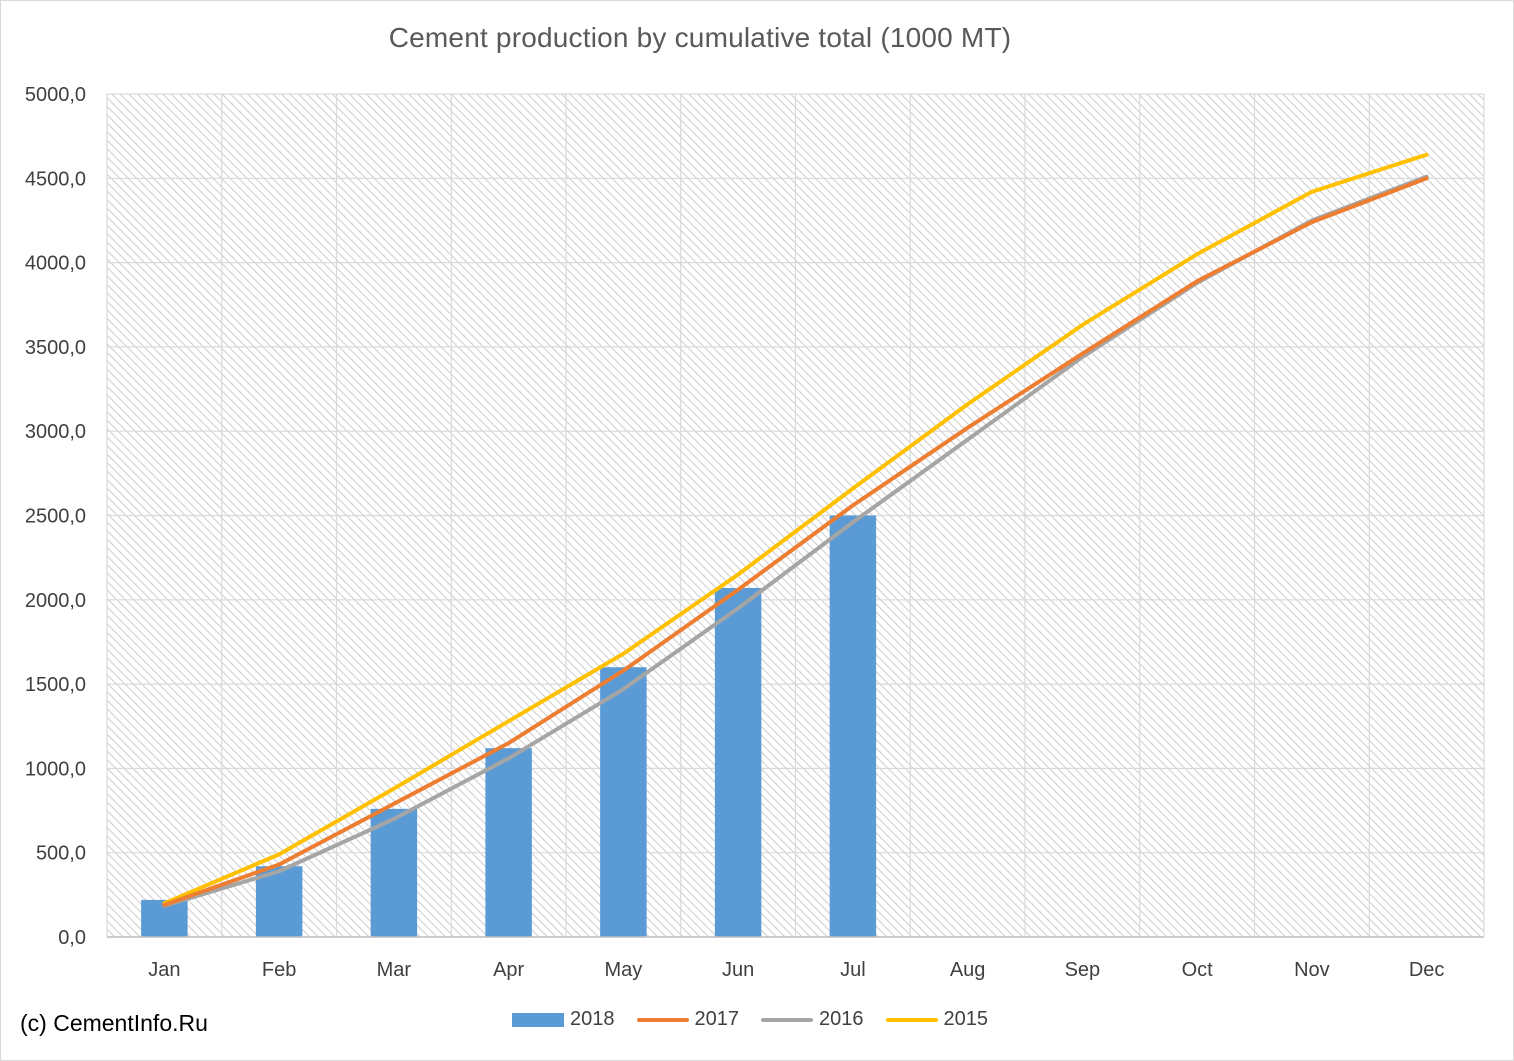 The height and width of the screenshot is (1061, 1514). I want to click on x-tick-label: Apr, so click(508, 970).